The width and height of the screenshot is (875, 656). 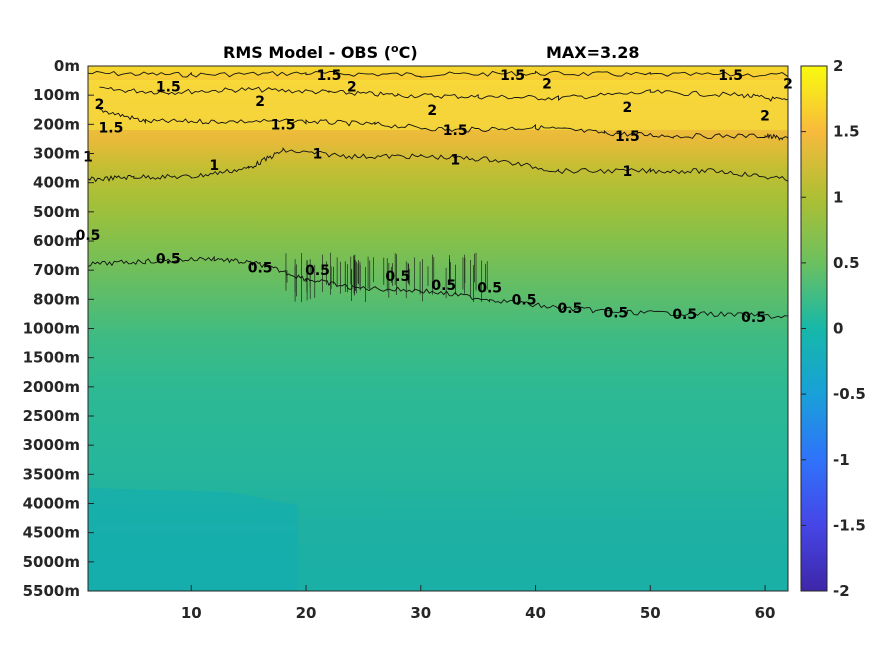 What do you see at coordinates (535, 613) in the screenshot?
I see `x-tick-label: 40` at bounding box center [535, 613].